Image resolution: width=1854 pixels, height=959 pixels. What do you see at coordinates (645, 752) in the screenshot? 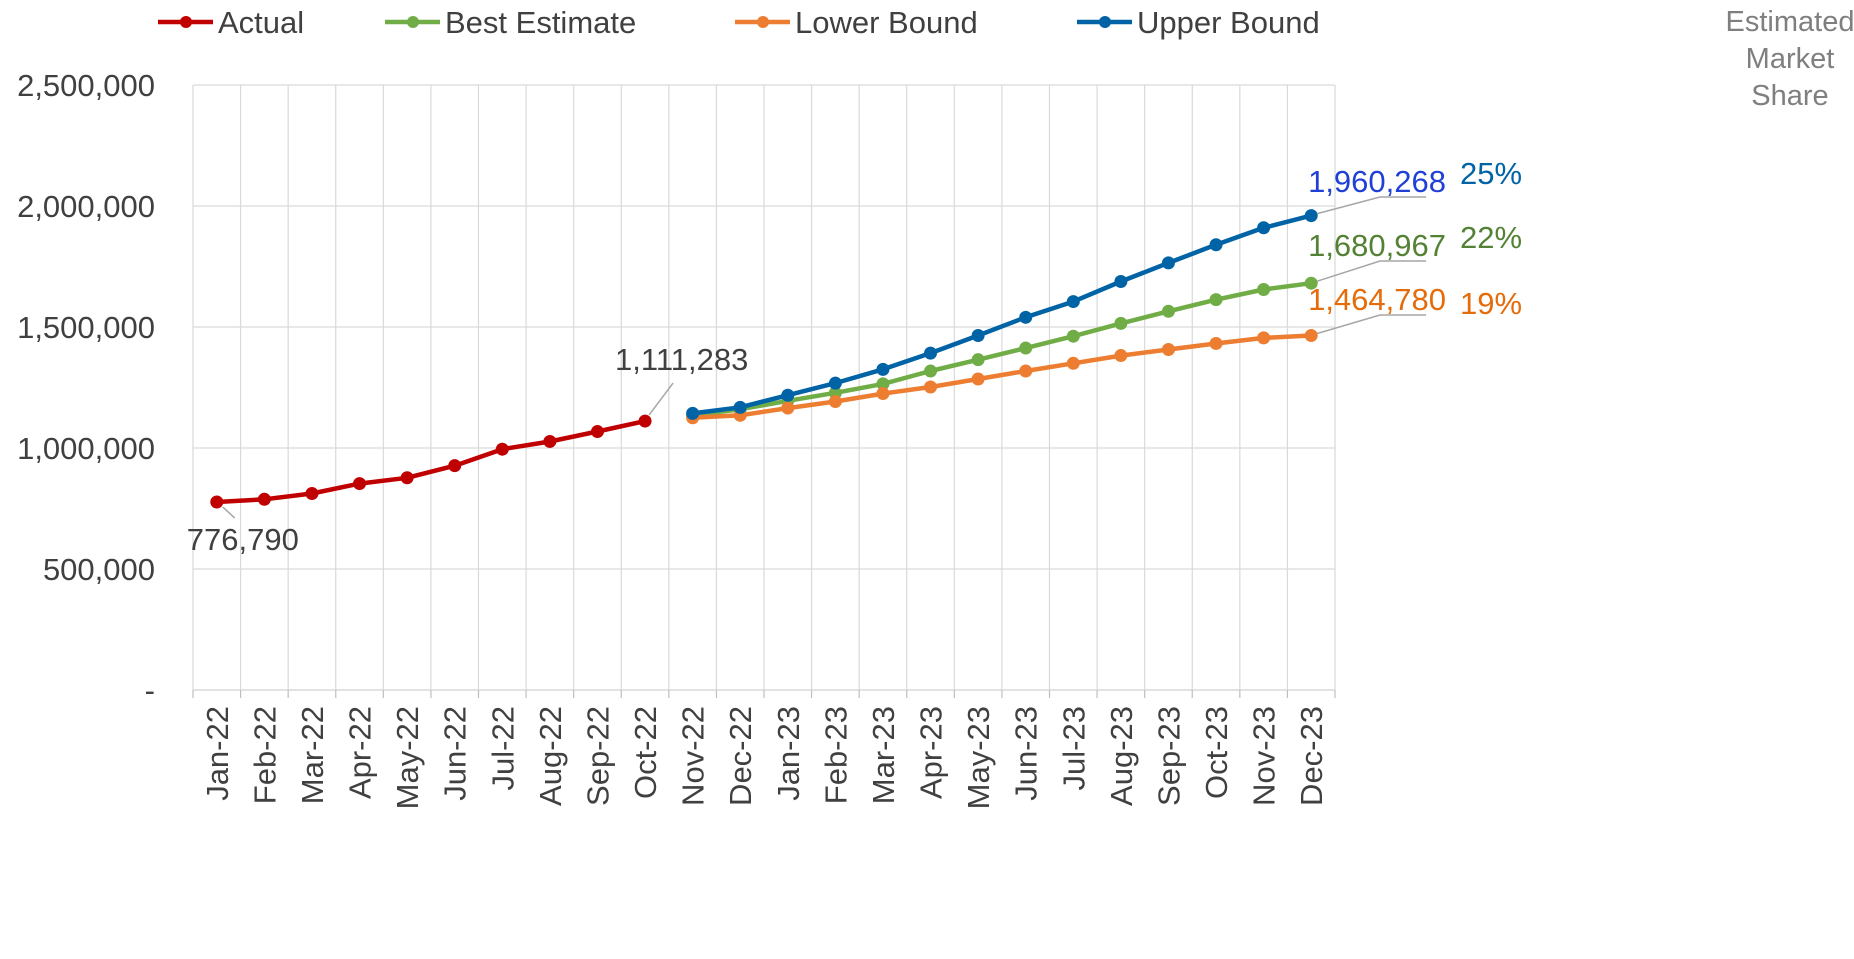
I see `x-tick-label: Oct-22` at bounding box center [645, 752].